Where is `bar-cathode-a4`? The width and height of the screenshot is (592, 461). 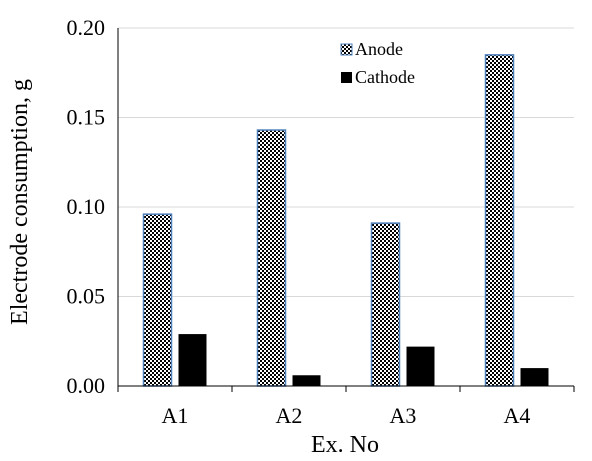
bar-cathode-a4 is located at coordinates (534, 377).